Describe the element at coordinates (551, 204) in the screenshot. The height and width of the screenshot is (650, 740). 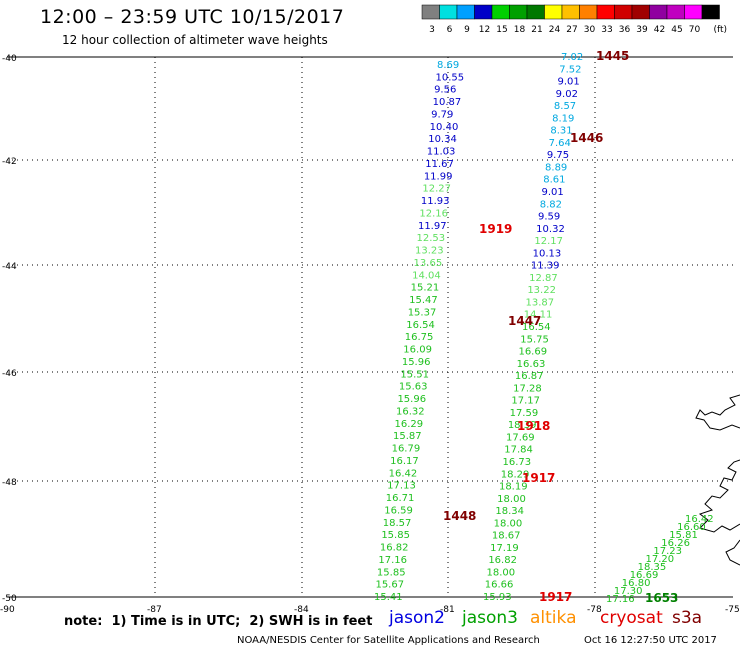
I see `swh-label-track-b: 8.82` at that location.